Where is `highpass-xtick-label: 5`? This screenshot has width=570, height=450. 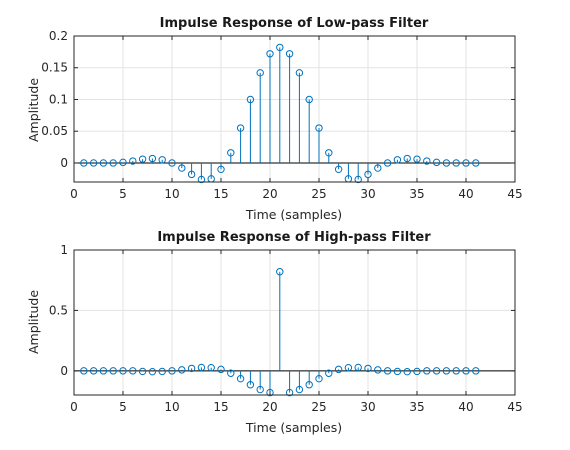 highpass-xtick-label: 5 is located at coordinates (123, 407).